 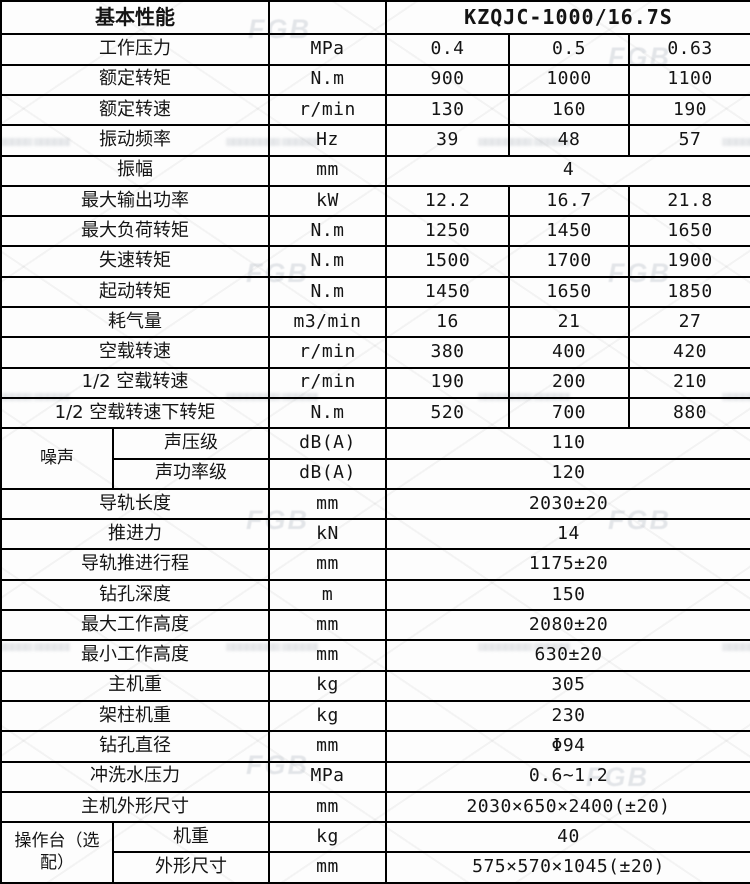 What do you see at coordinates (375, 776) in the screenshot?
I see `spec-row: 冲洗水压力 MPa 0.6~1.2` at bounding box center [375, 776].